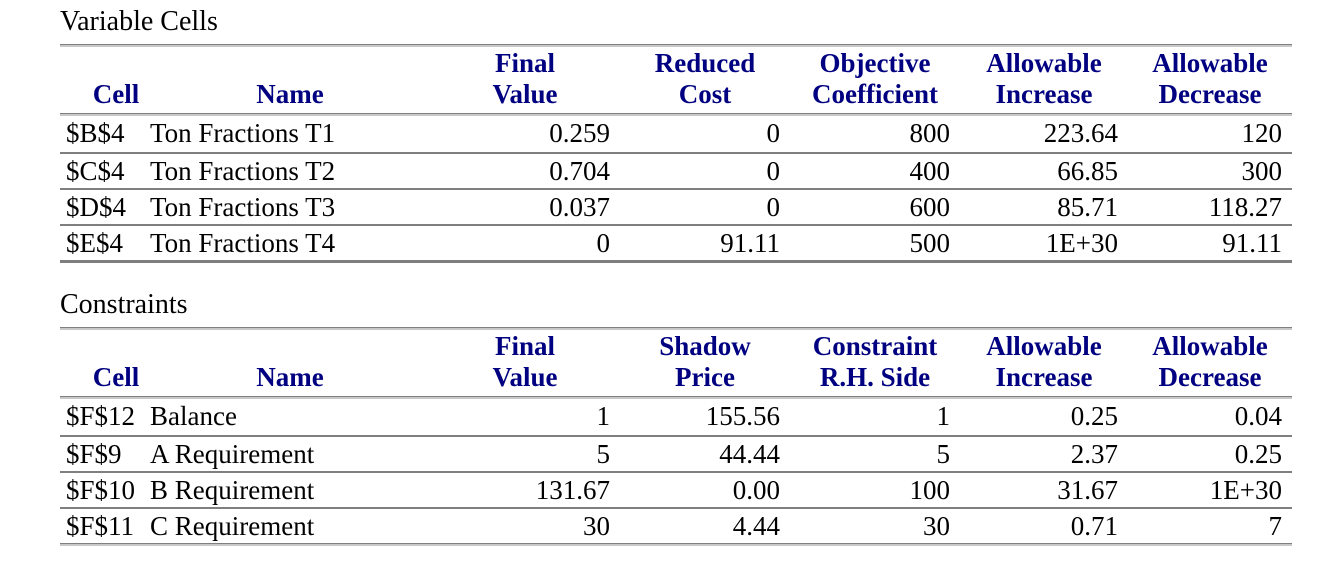 This screenshot has width=1340, height=586. I want to click on allowable-decrease: 0.04, so click(1258, 416).